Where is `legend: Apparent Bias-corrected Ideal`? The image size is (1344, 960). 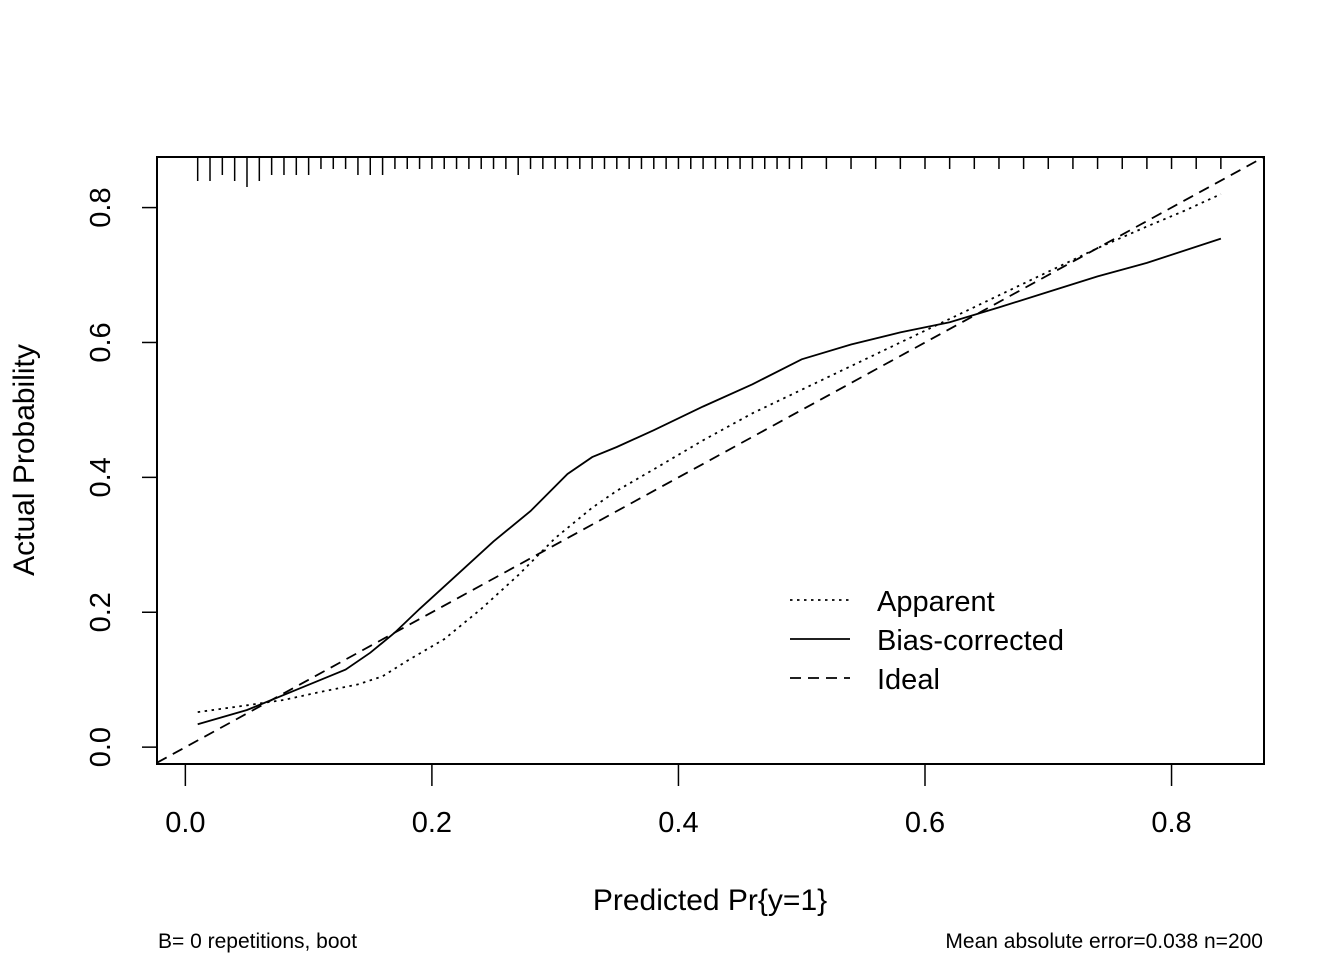
legend: Apparent Bias-corrected Ideal is located at coordinates (927, 641).